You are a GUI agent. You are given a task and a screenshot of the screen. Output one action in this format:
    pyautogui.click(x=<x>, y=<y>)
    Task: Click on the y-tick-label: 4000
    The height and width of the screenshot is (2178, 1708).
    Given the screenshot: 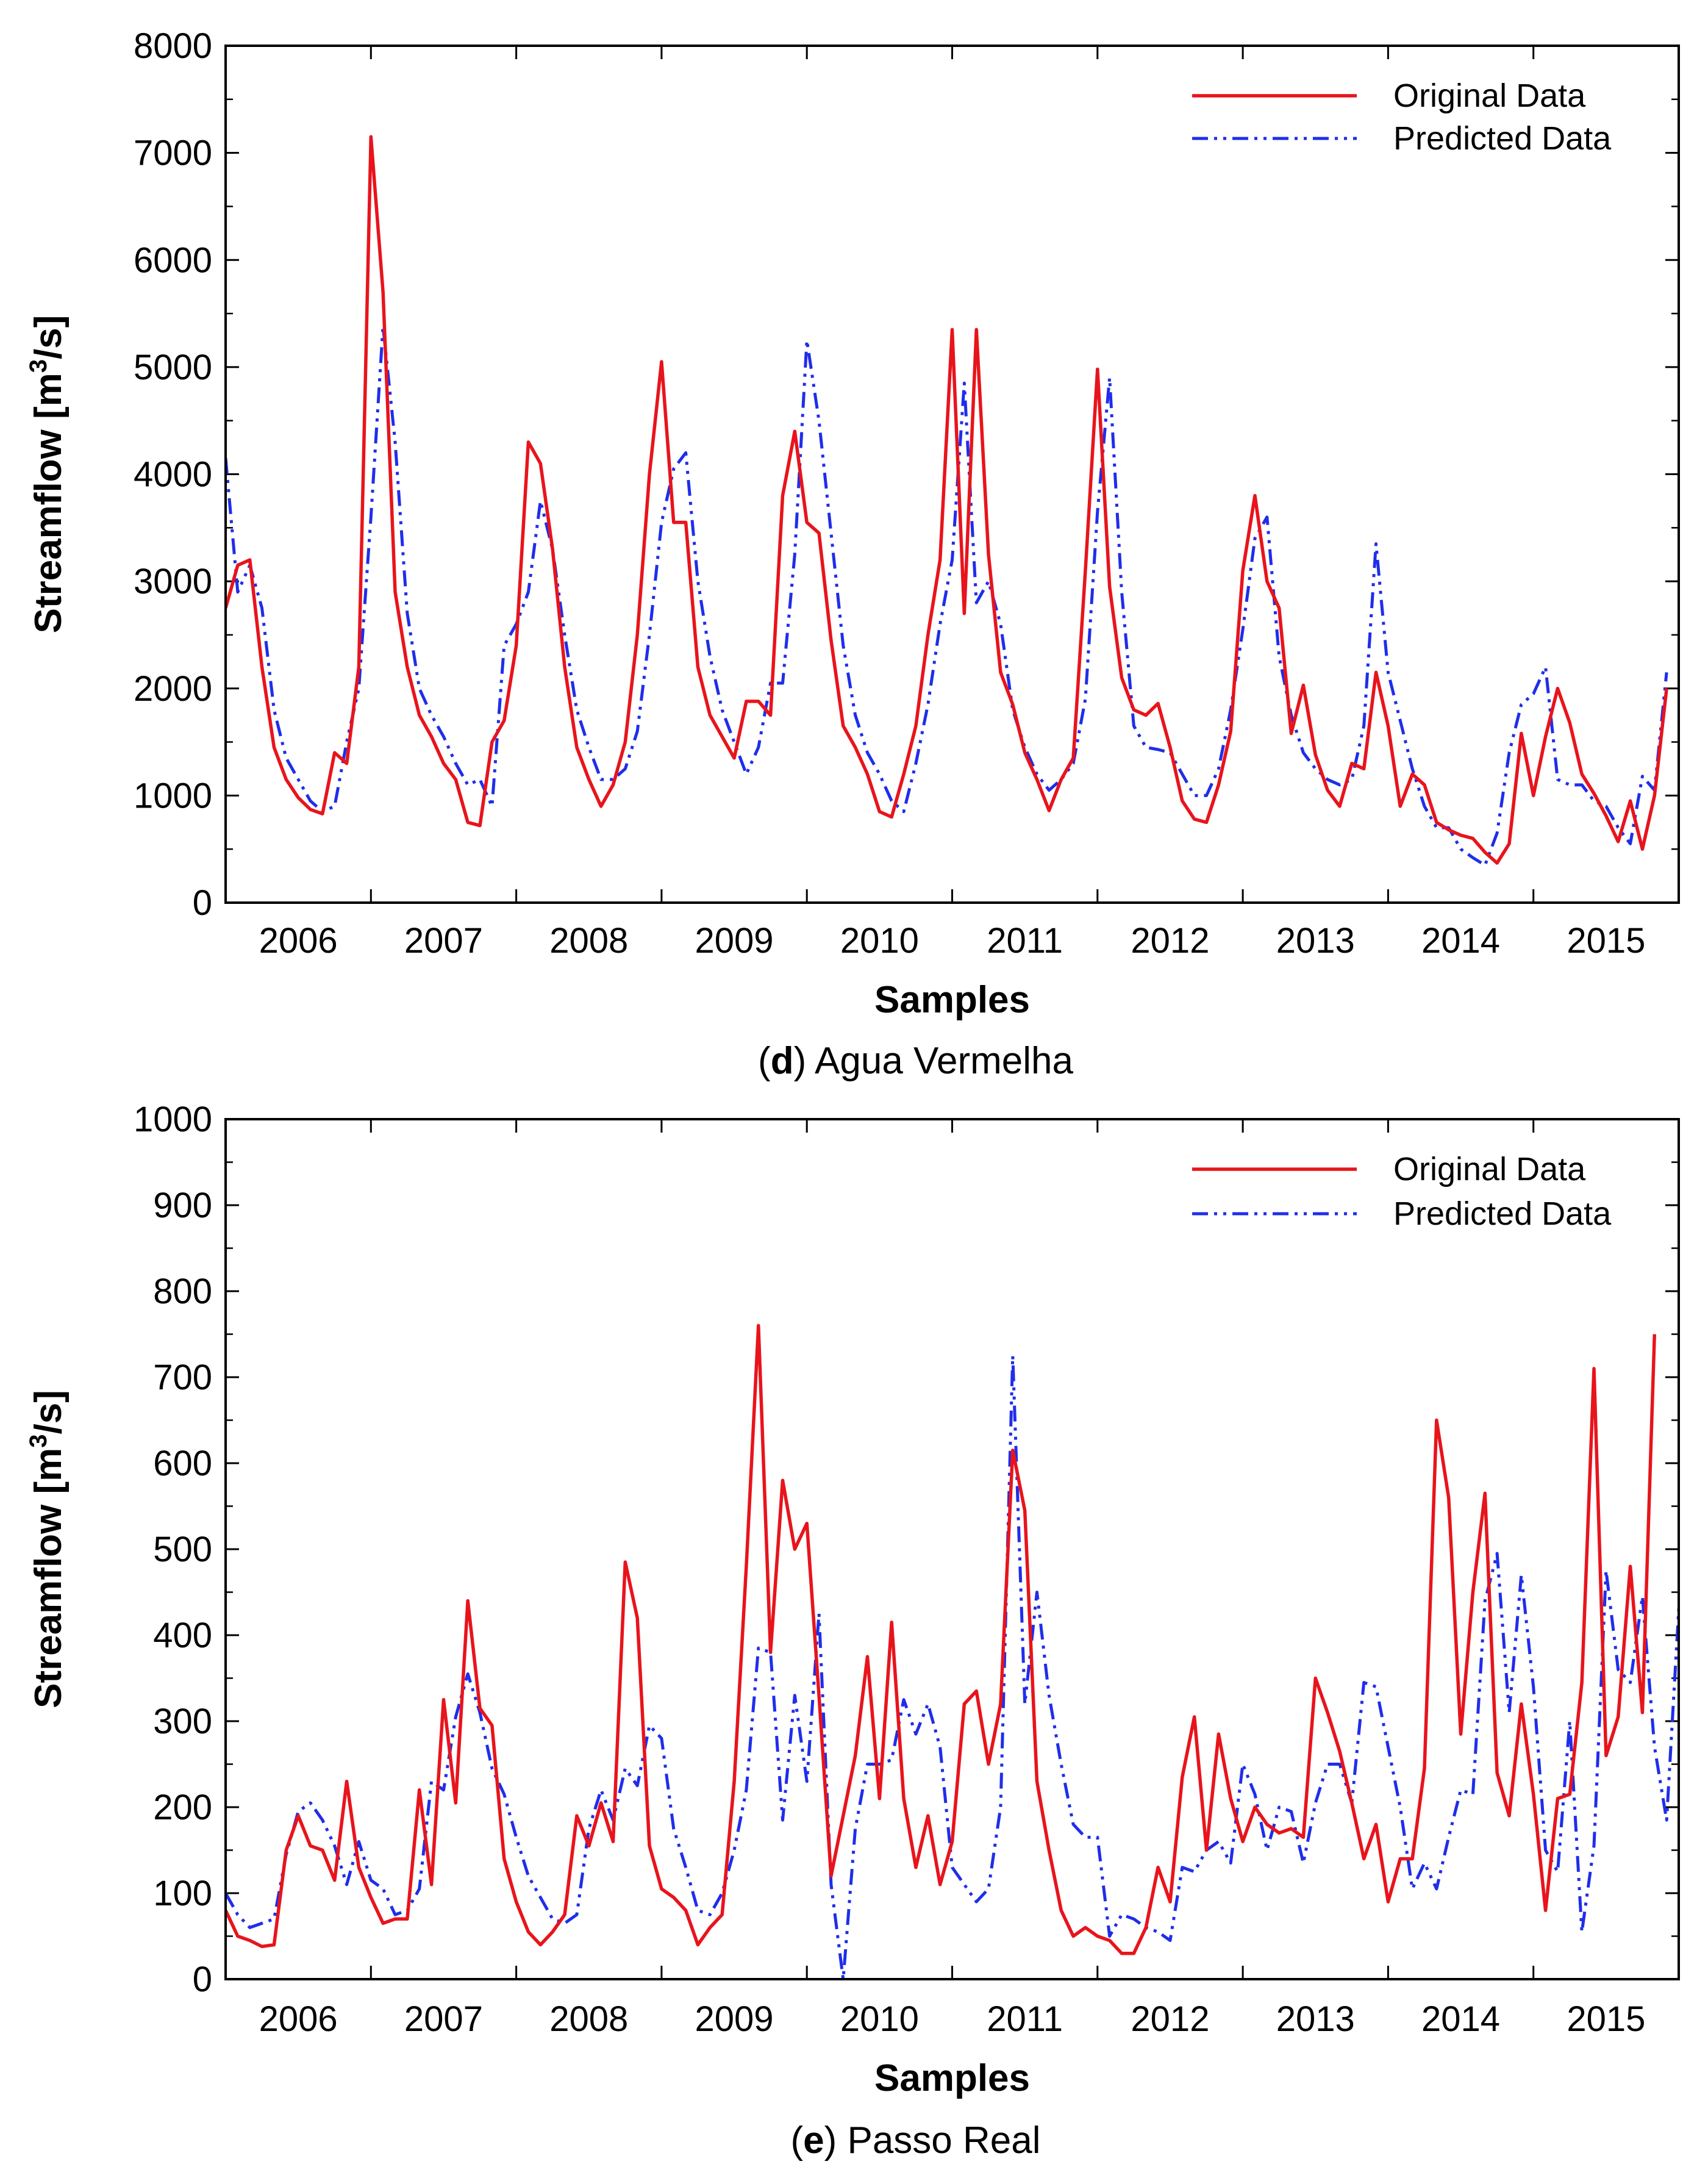 What is the action you would take?
    pyautogui.click(x=173, y=475)
    